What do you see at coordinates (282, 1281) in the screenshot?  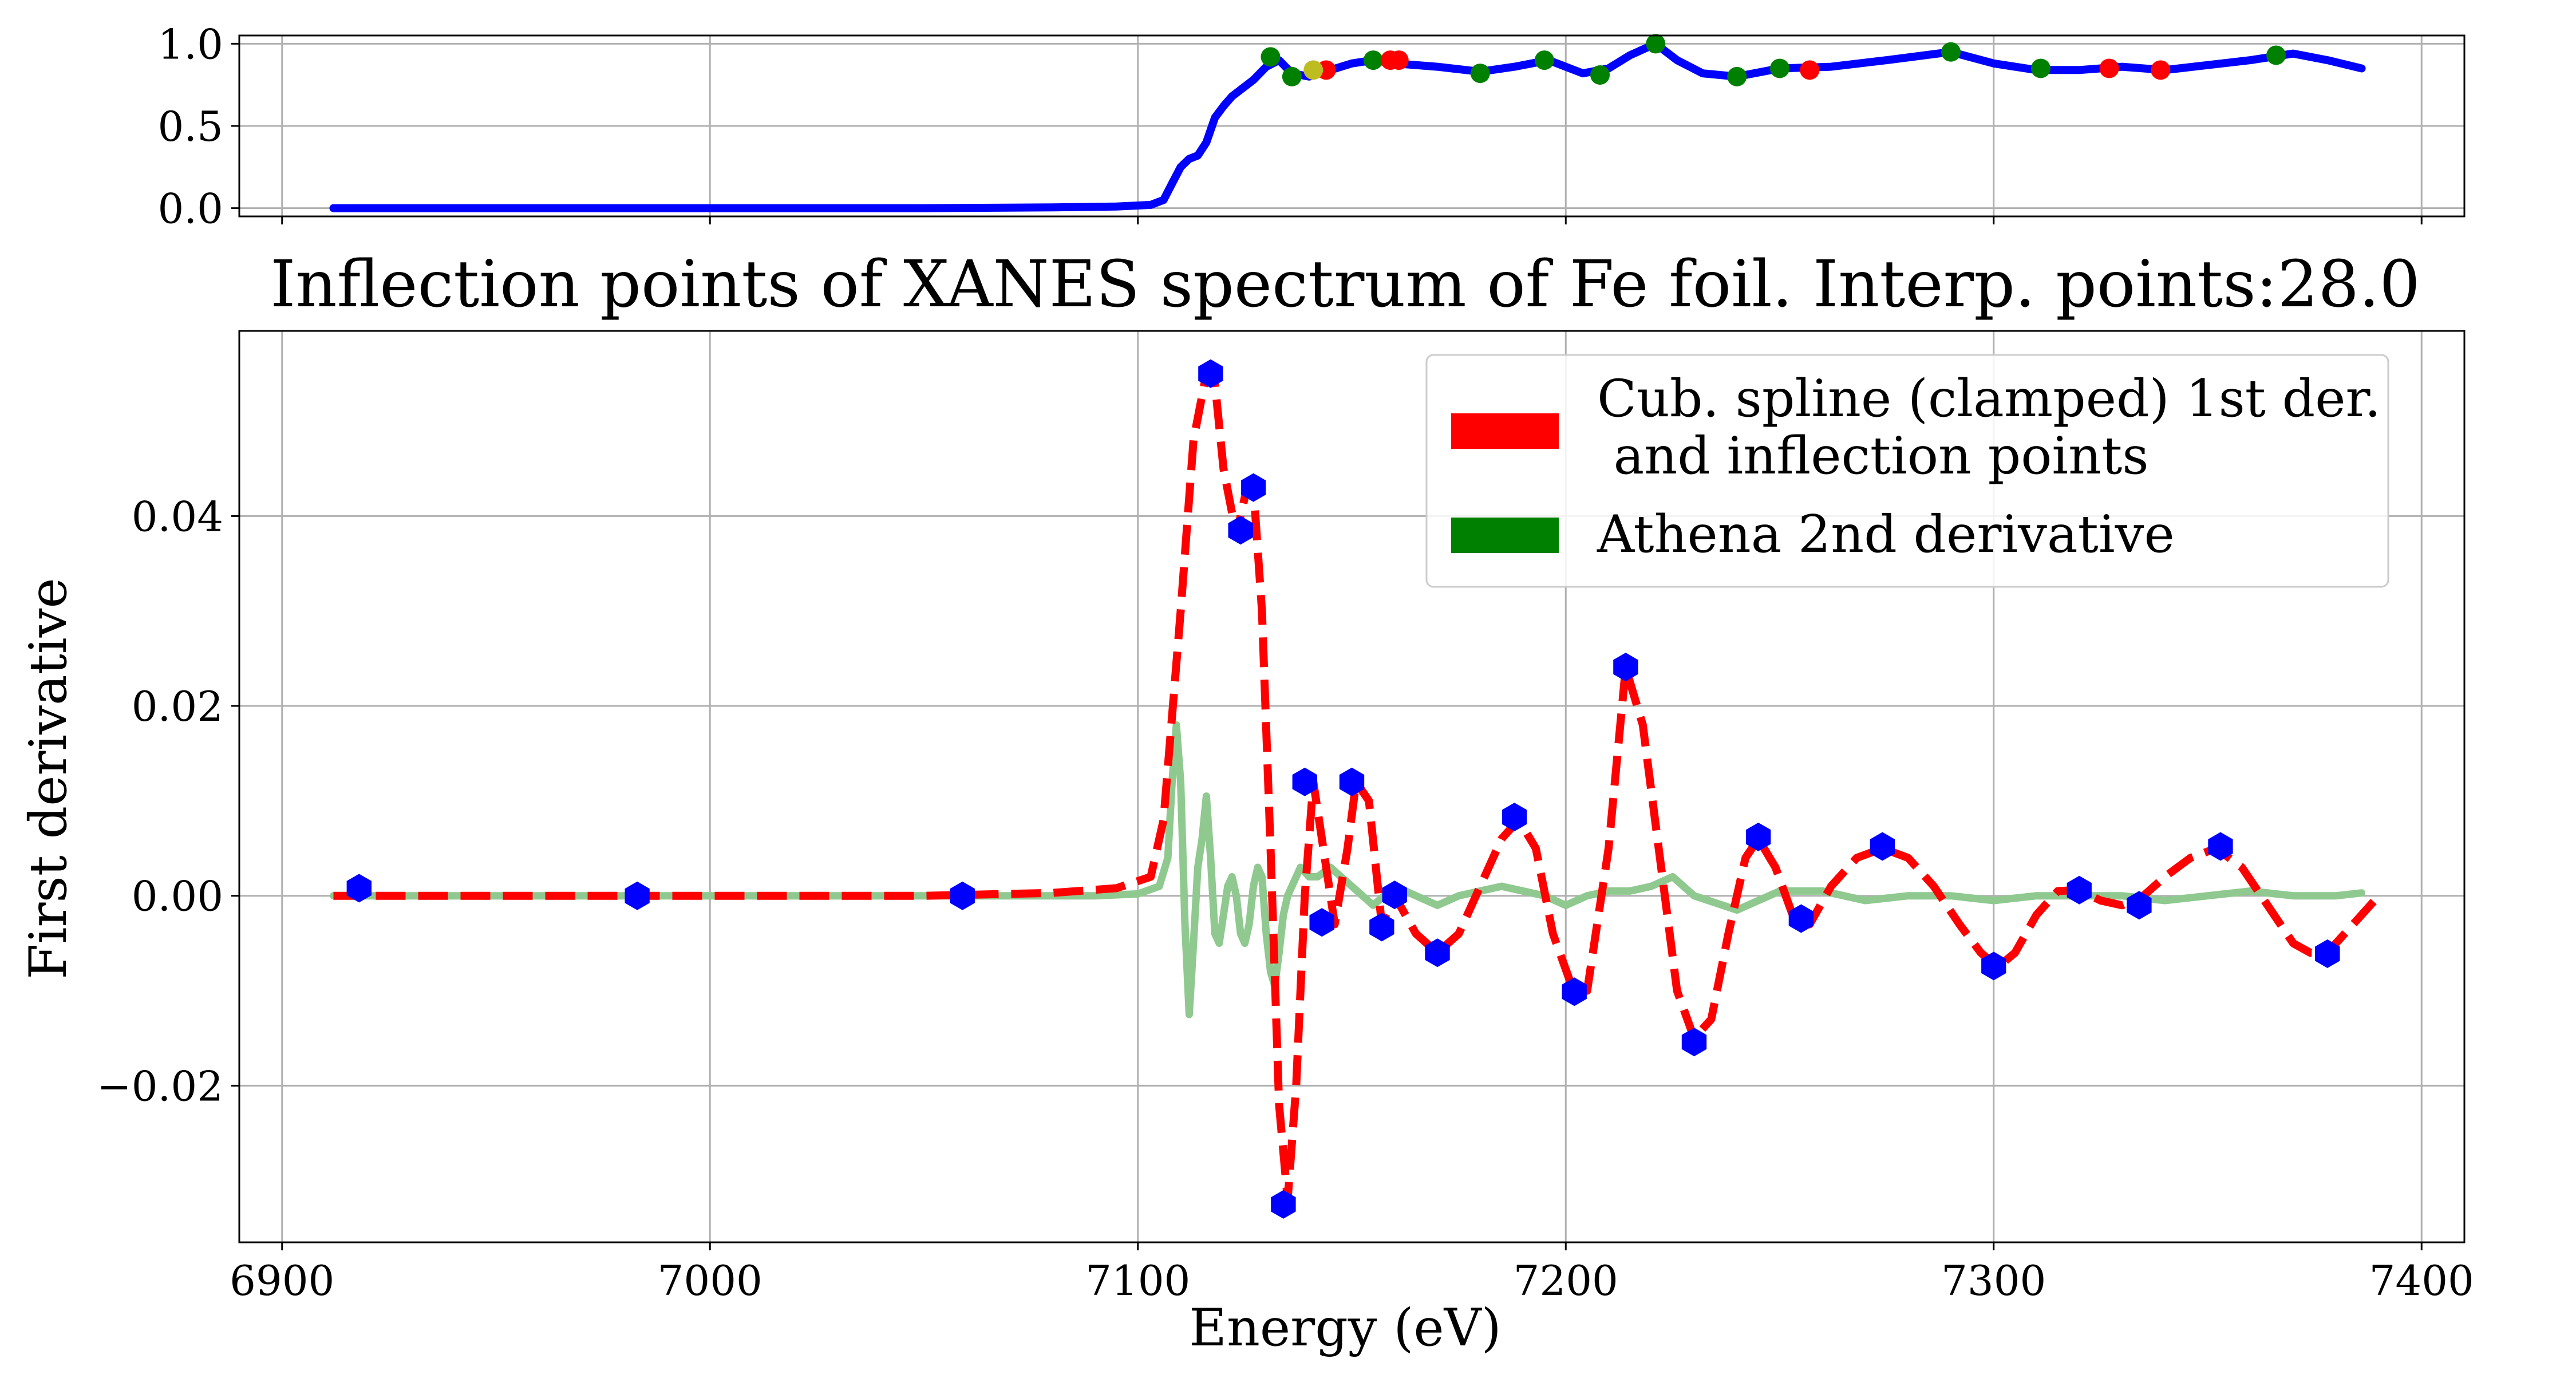 I see `main-x-tick-label: 6900` at bounding box center [282, 1281].